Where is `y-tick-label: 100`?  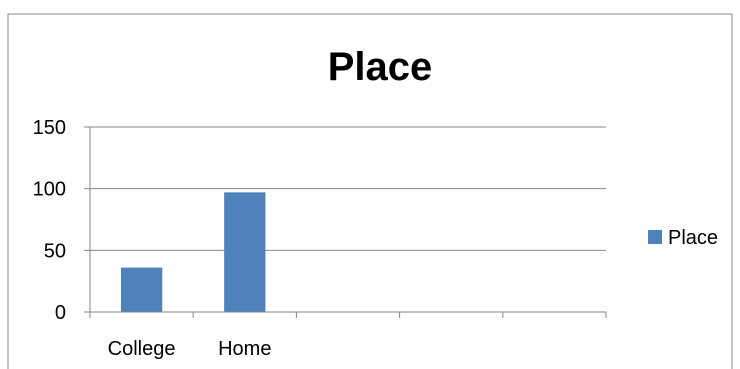 y-tick-label: 100 is located at coordinates (49, 190).